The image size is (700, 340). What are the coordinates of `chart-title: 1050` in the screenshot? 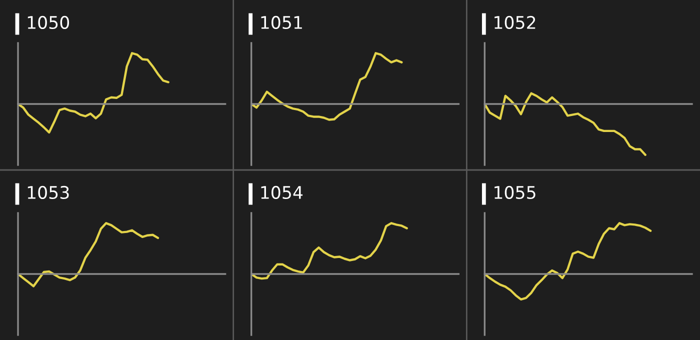 It's located at (49, 23).